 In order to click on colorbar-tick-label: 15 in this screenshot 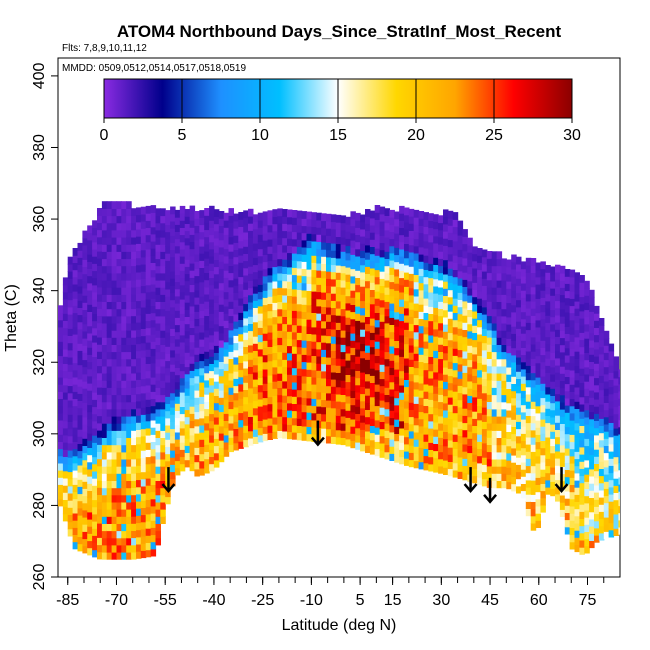, I will do `click(338, 135)`.